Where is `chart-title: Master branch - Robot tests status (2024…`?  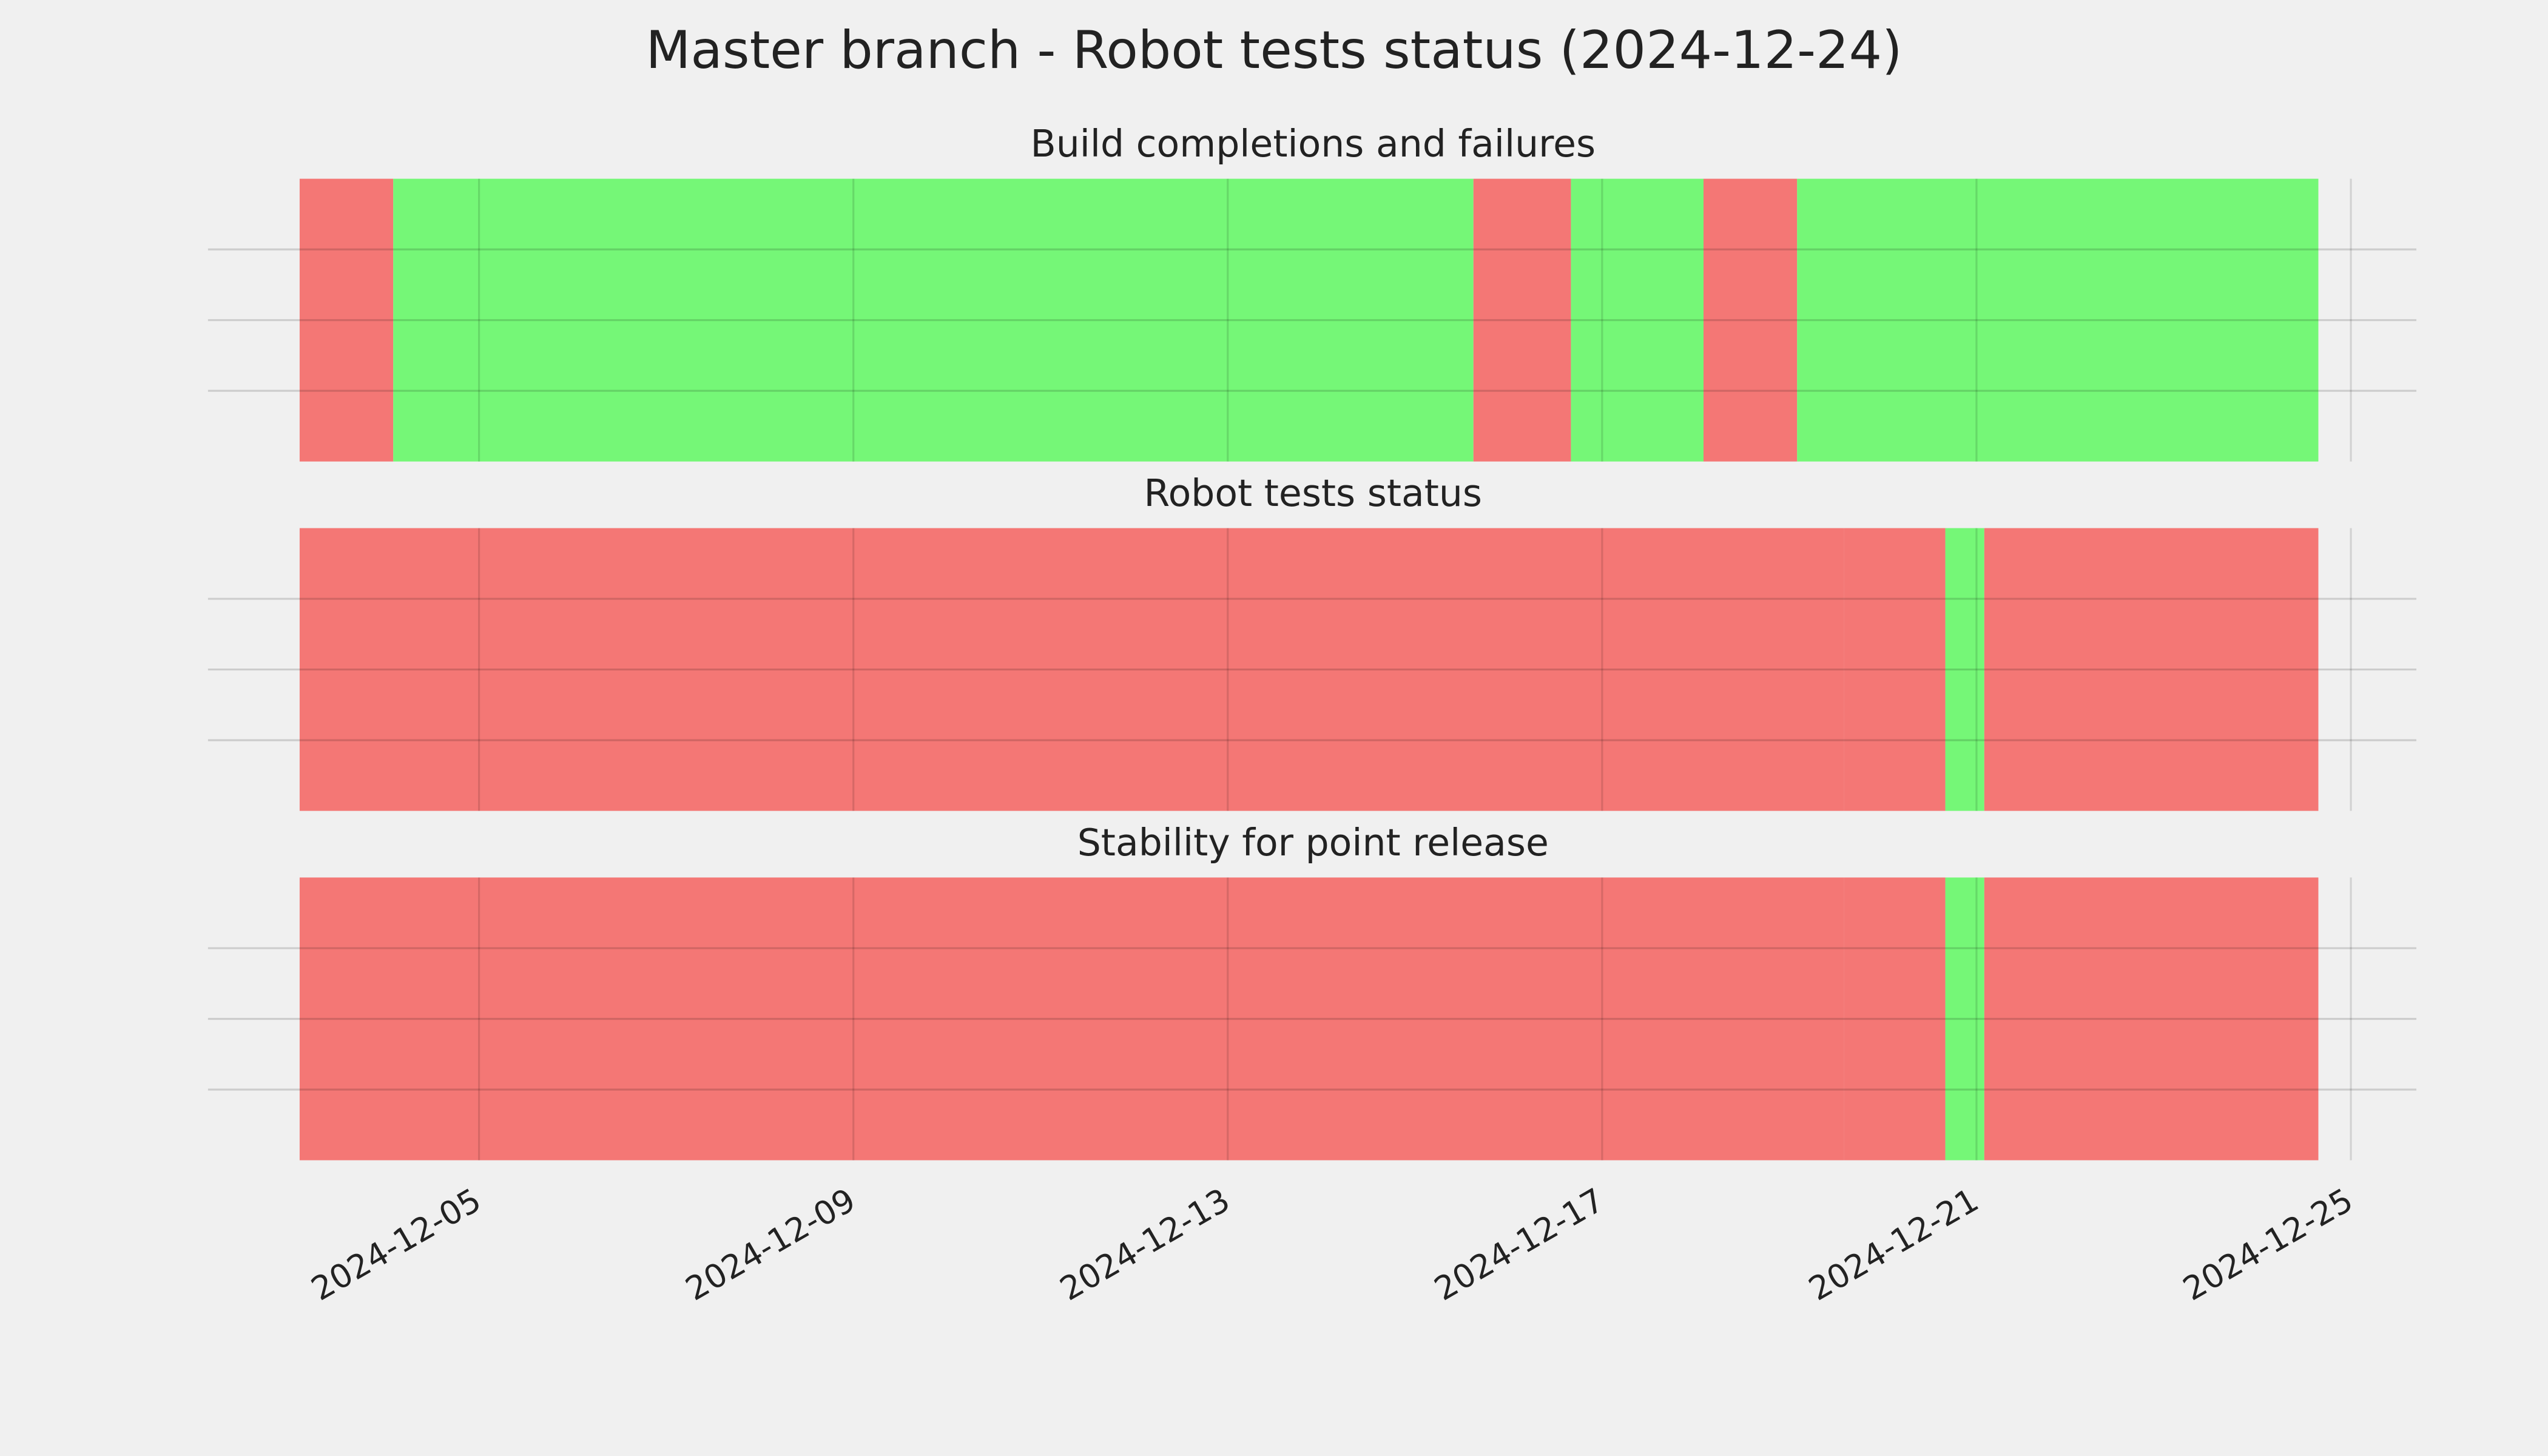
chart-title: Master branch - Robot tests status (2024… is located at coordinates (1273, 50).